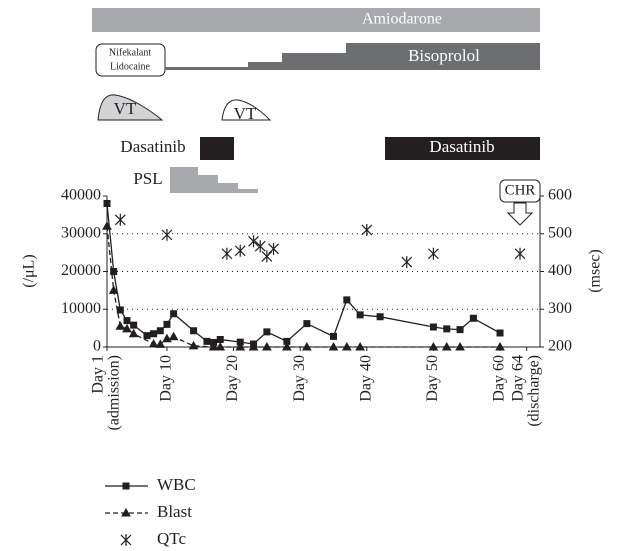 The width and height of the screenshot is (618, 551). What do you see at coordinates (166, 378) in the screenshot?
I see `x-tick-label: Day 10` at bounding box center [166, 378].